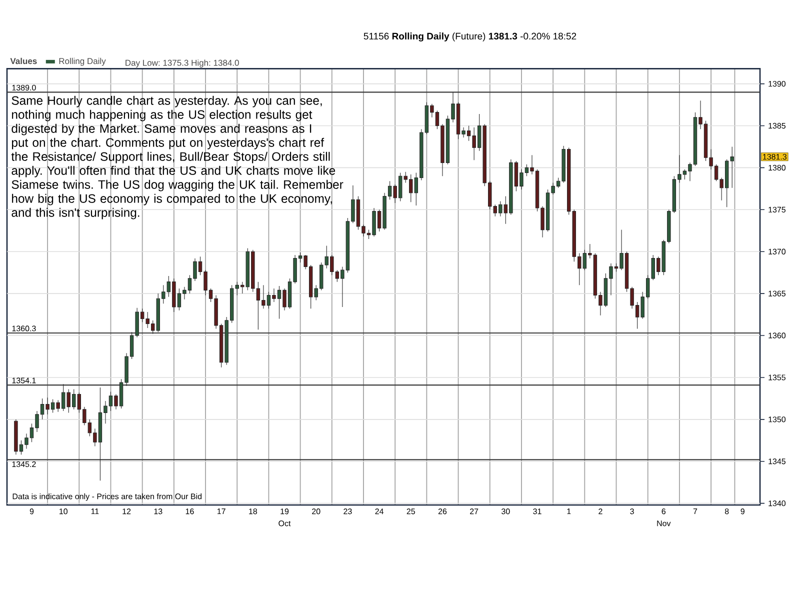 Image resolution: width=800 pixels, height=600 pixels. Describe the element at coordinates (777, 83) in the screenshot. I see `y-tick-label: 1390` at that location.